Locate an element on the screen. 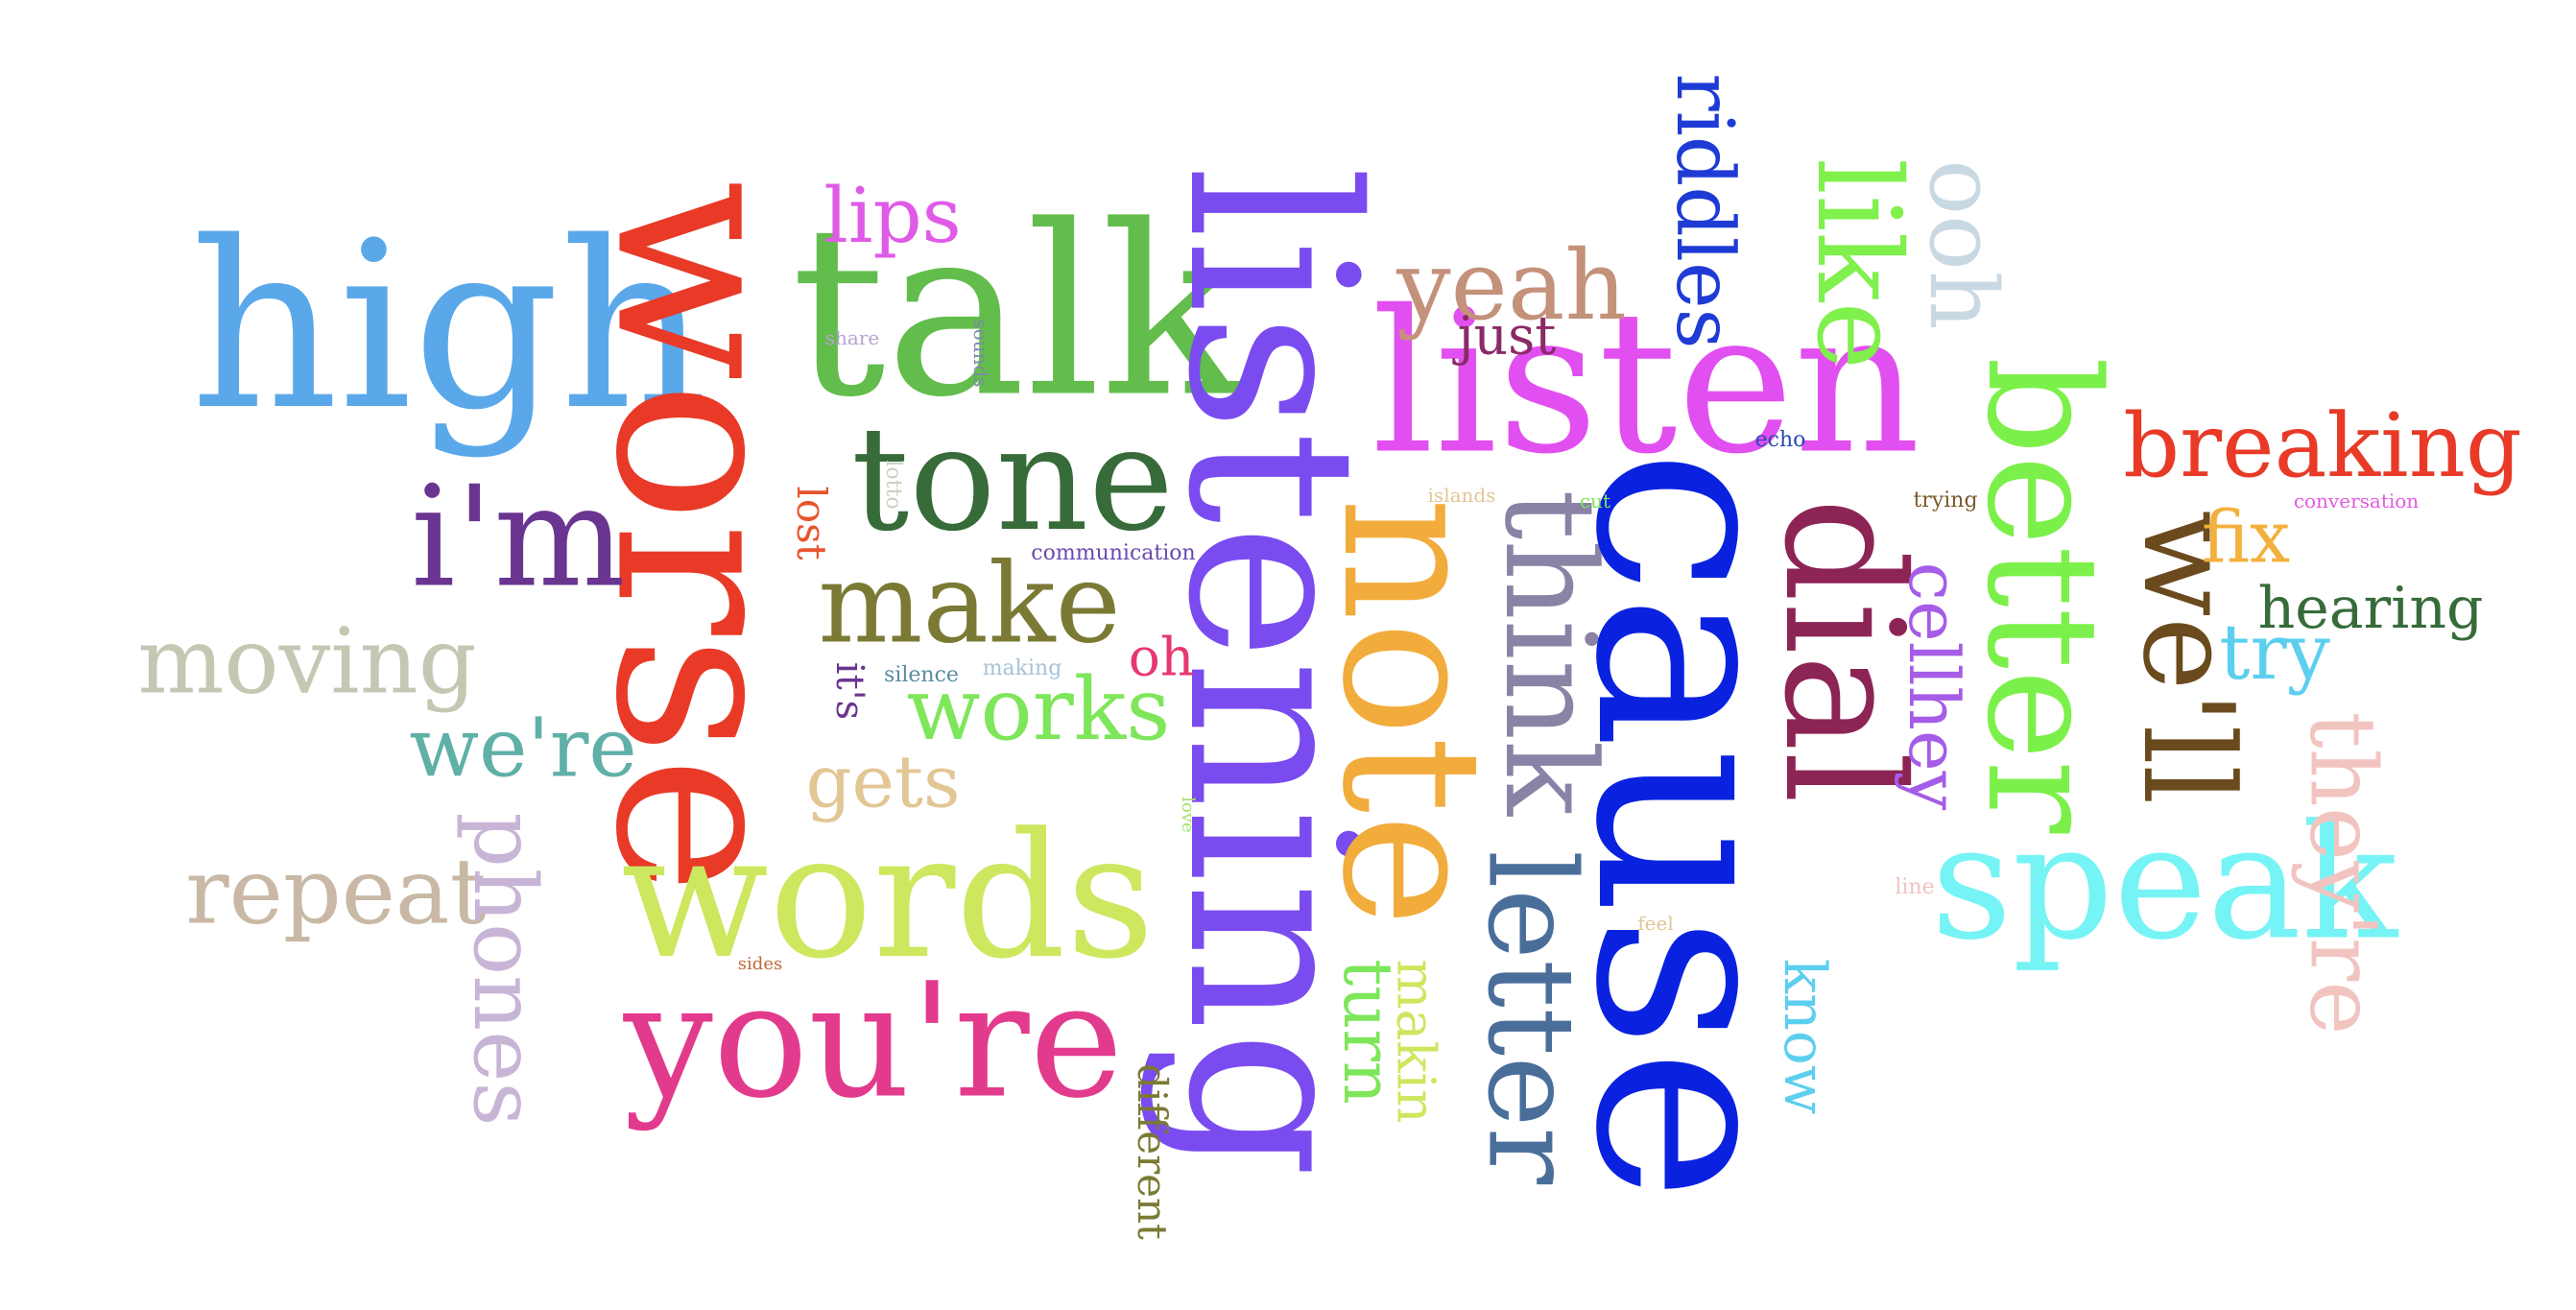 The image size is (2576, 1310). word-echo: echo is located at coordinates (1780, 440).